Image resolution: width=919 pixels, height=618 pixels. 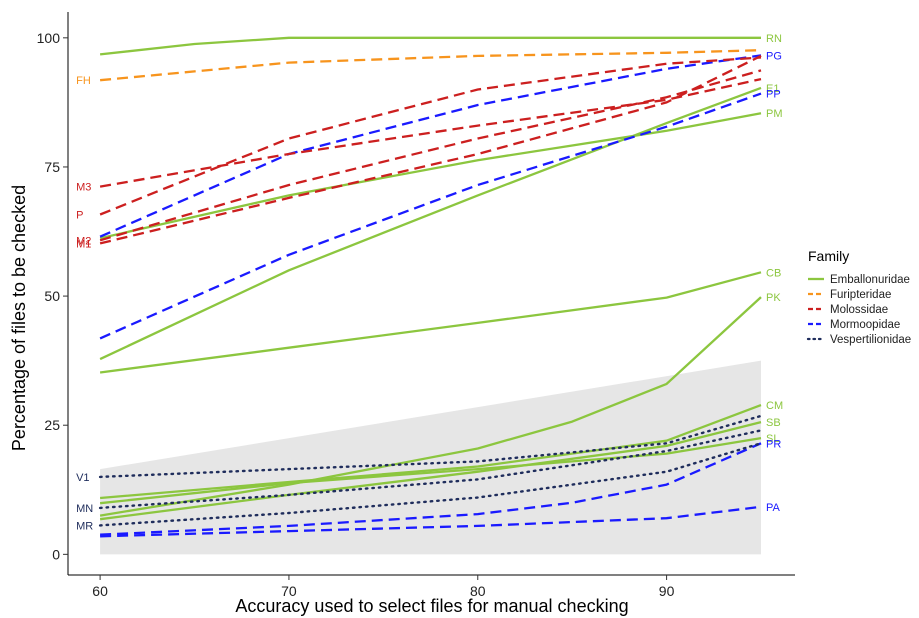 What do you see at coordinates (774, 56) in the screenshot?
I see `series-label-pg: PG` at bounding box center [774, 56].